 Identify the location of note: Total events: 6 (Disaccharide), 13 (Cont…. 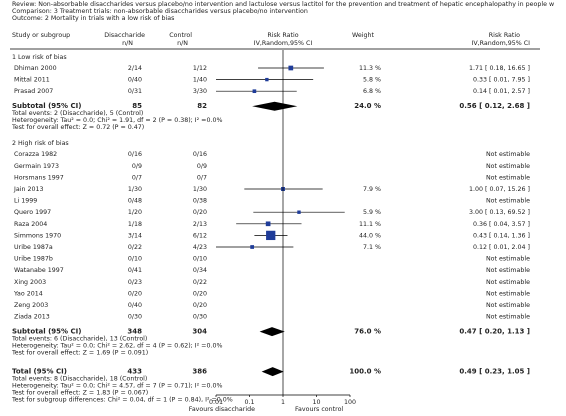
(79, 339).